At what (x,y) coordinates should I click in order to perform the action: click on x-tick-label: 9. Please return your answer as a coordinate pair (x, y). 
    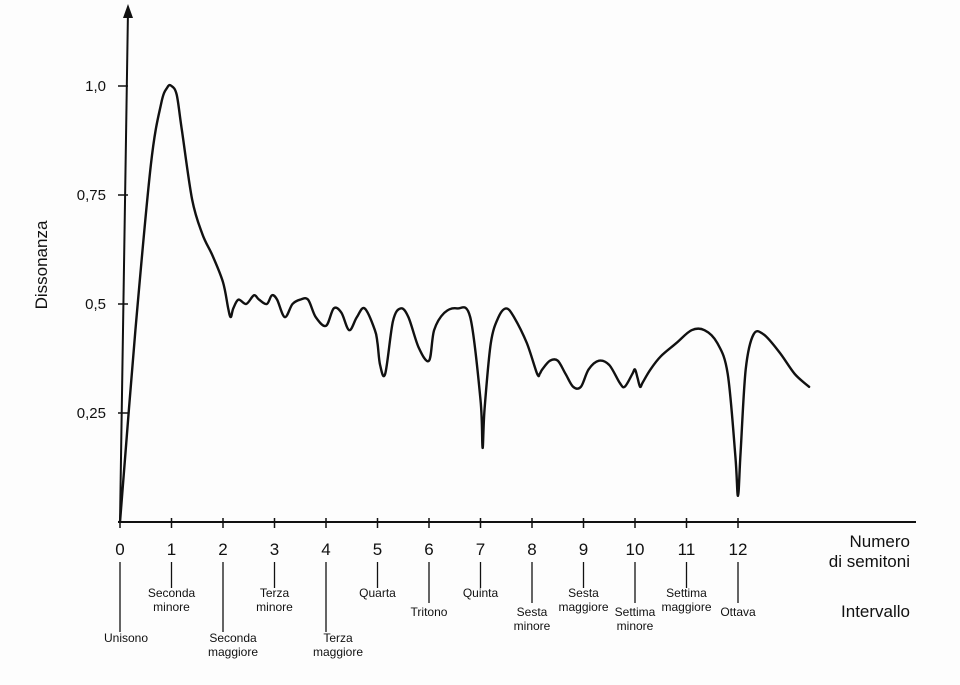
    Looking at the image, I should click on (583, 549).